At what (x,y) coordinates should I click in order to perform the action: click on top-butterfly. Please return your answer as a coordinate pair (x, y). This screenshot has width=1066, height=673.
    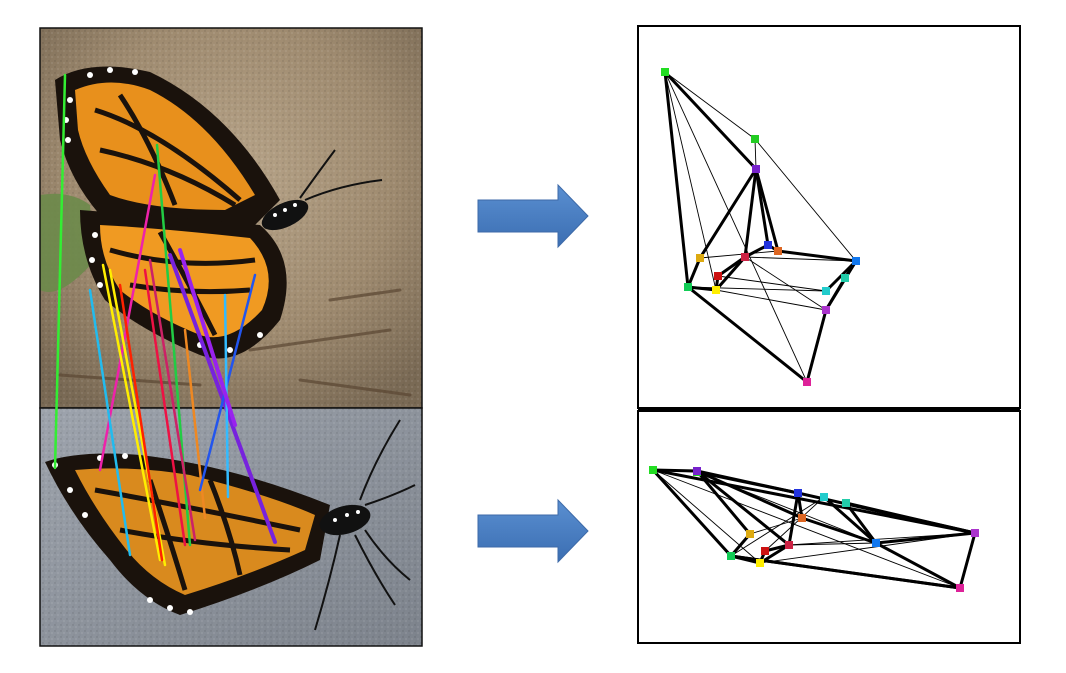
    Looking at the image, I should click on (219, 212).